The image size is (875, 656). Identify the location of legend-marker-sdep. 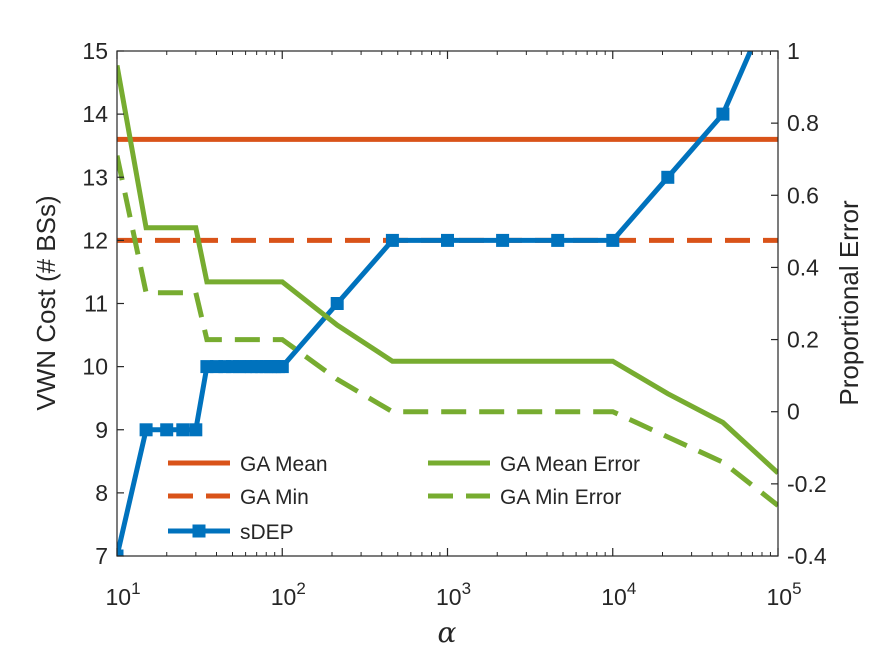
(199, 531).